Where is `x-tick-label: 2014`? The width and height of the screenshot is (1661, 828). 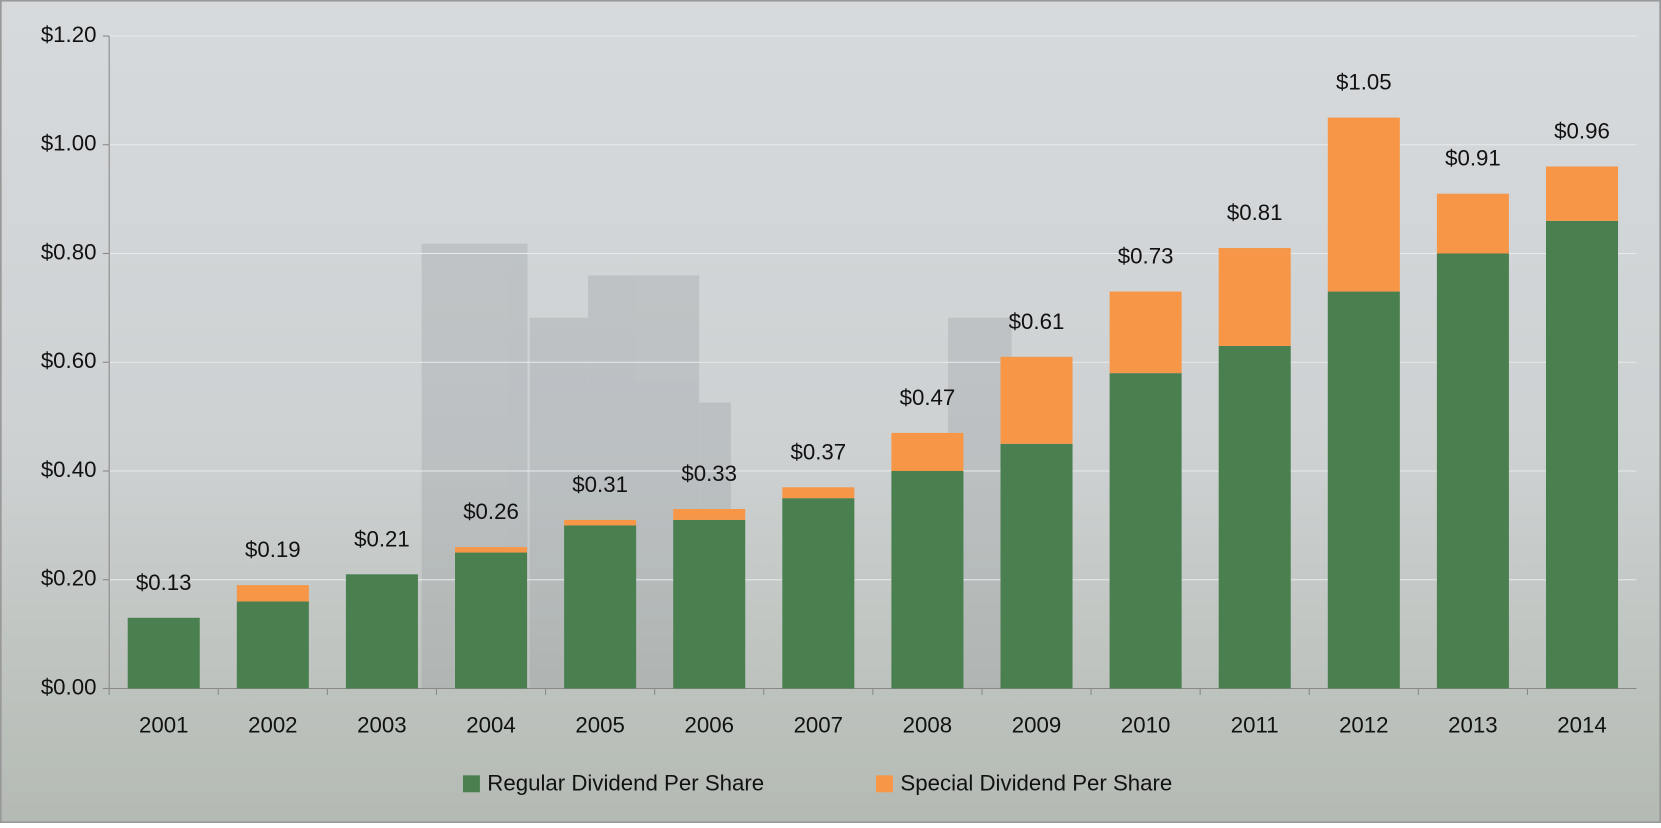
x-tick-label: 2014 is located at coordinates (1581, 724).